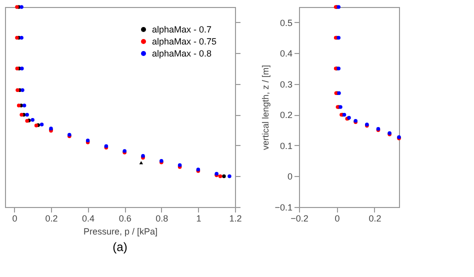  I want to click on legend-label: alphaMax - 0.7, so click(182, 29).